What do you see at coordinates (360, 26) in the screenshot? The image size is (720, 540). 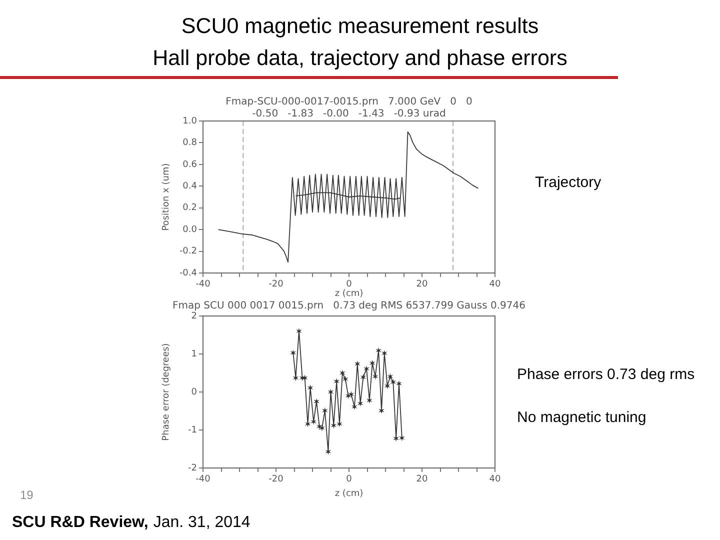 I see `text: SCU0 magnetic measurement results` at bounding box center [360, 26].